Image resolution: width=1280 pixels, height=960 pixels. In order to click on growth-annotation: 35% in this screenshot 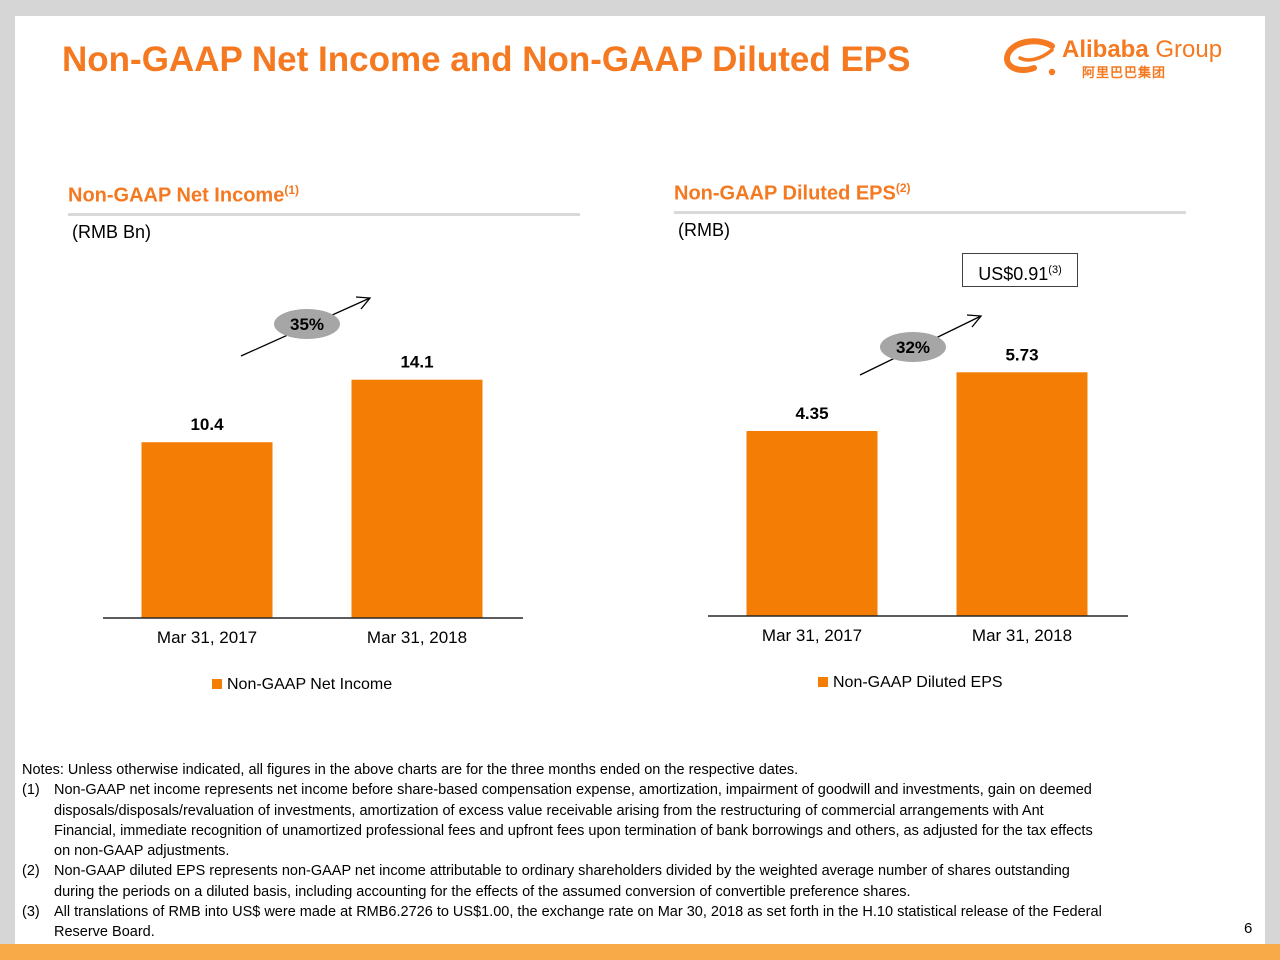, I will do `click(306, 326)`.